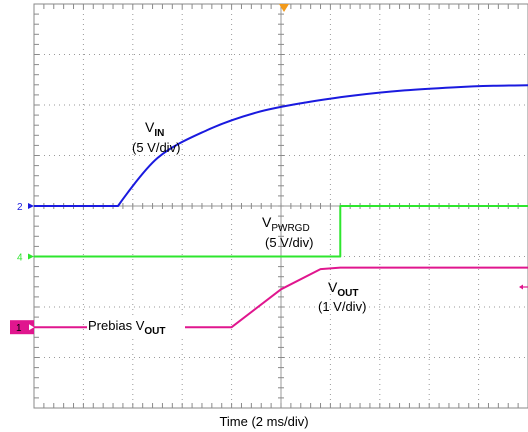 Image resolution: width=528 pixels, height=432 pixels. Describe the element at coordinates (31, 206) in the screenshot. I see `channel-2-marker-arrow` at that location.